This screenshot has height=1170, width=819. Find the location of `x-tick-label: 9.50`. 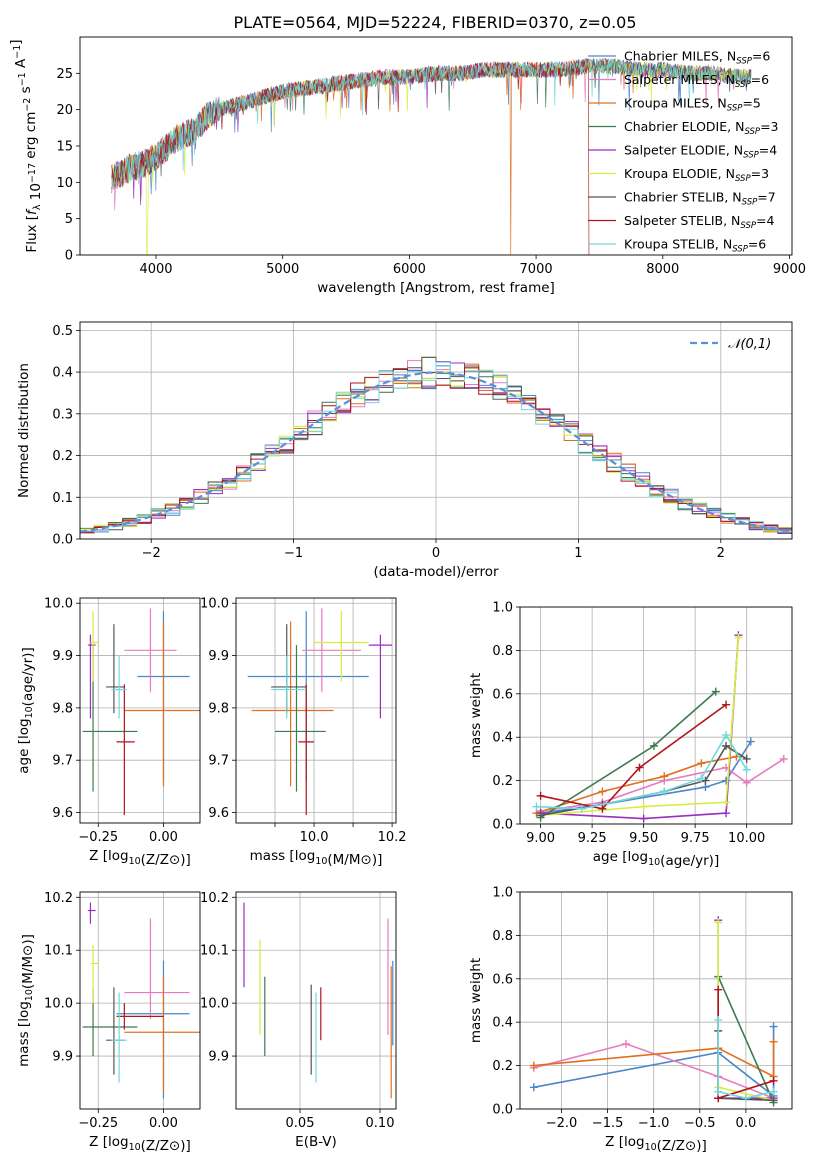

x-tick-label: 9.50 is located at coordinates (643, 838).